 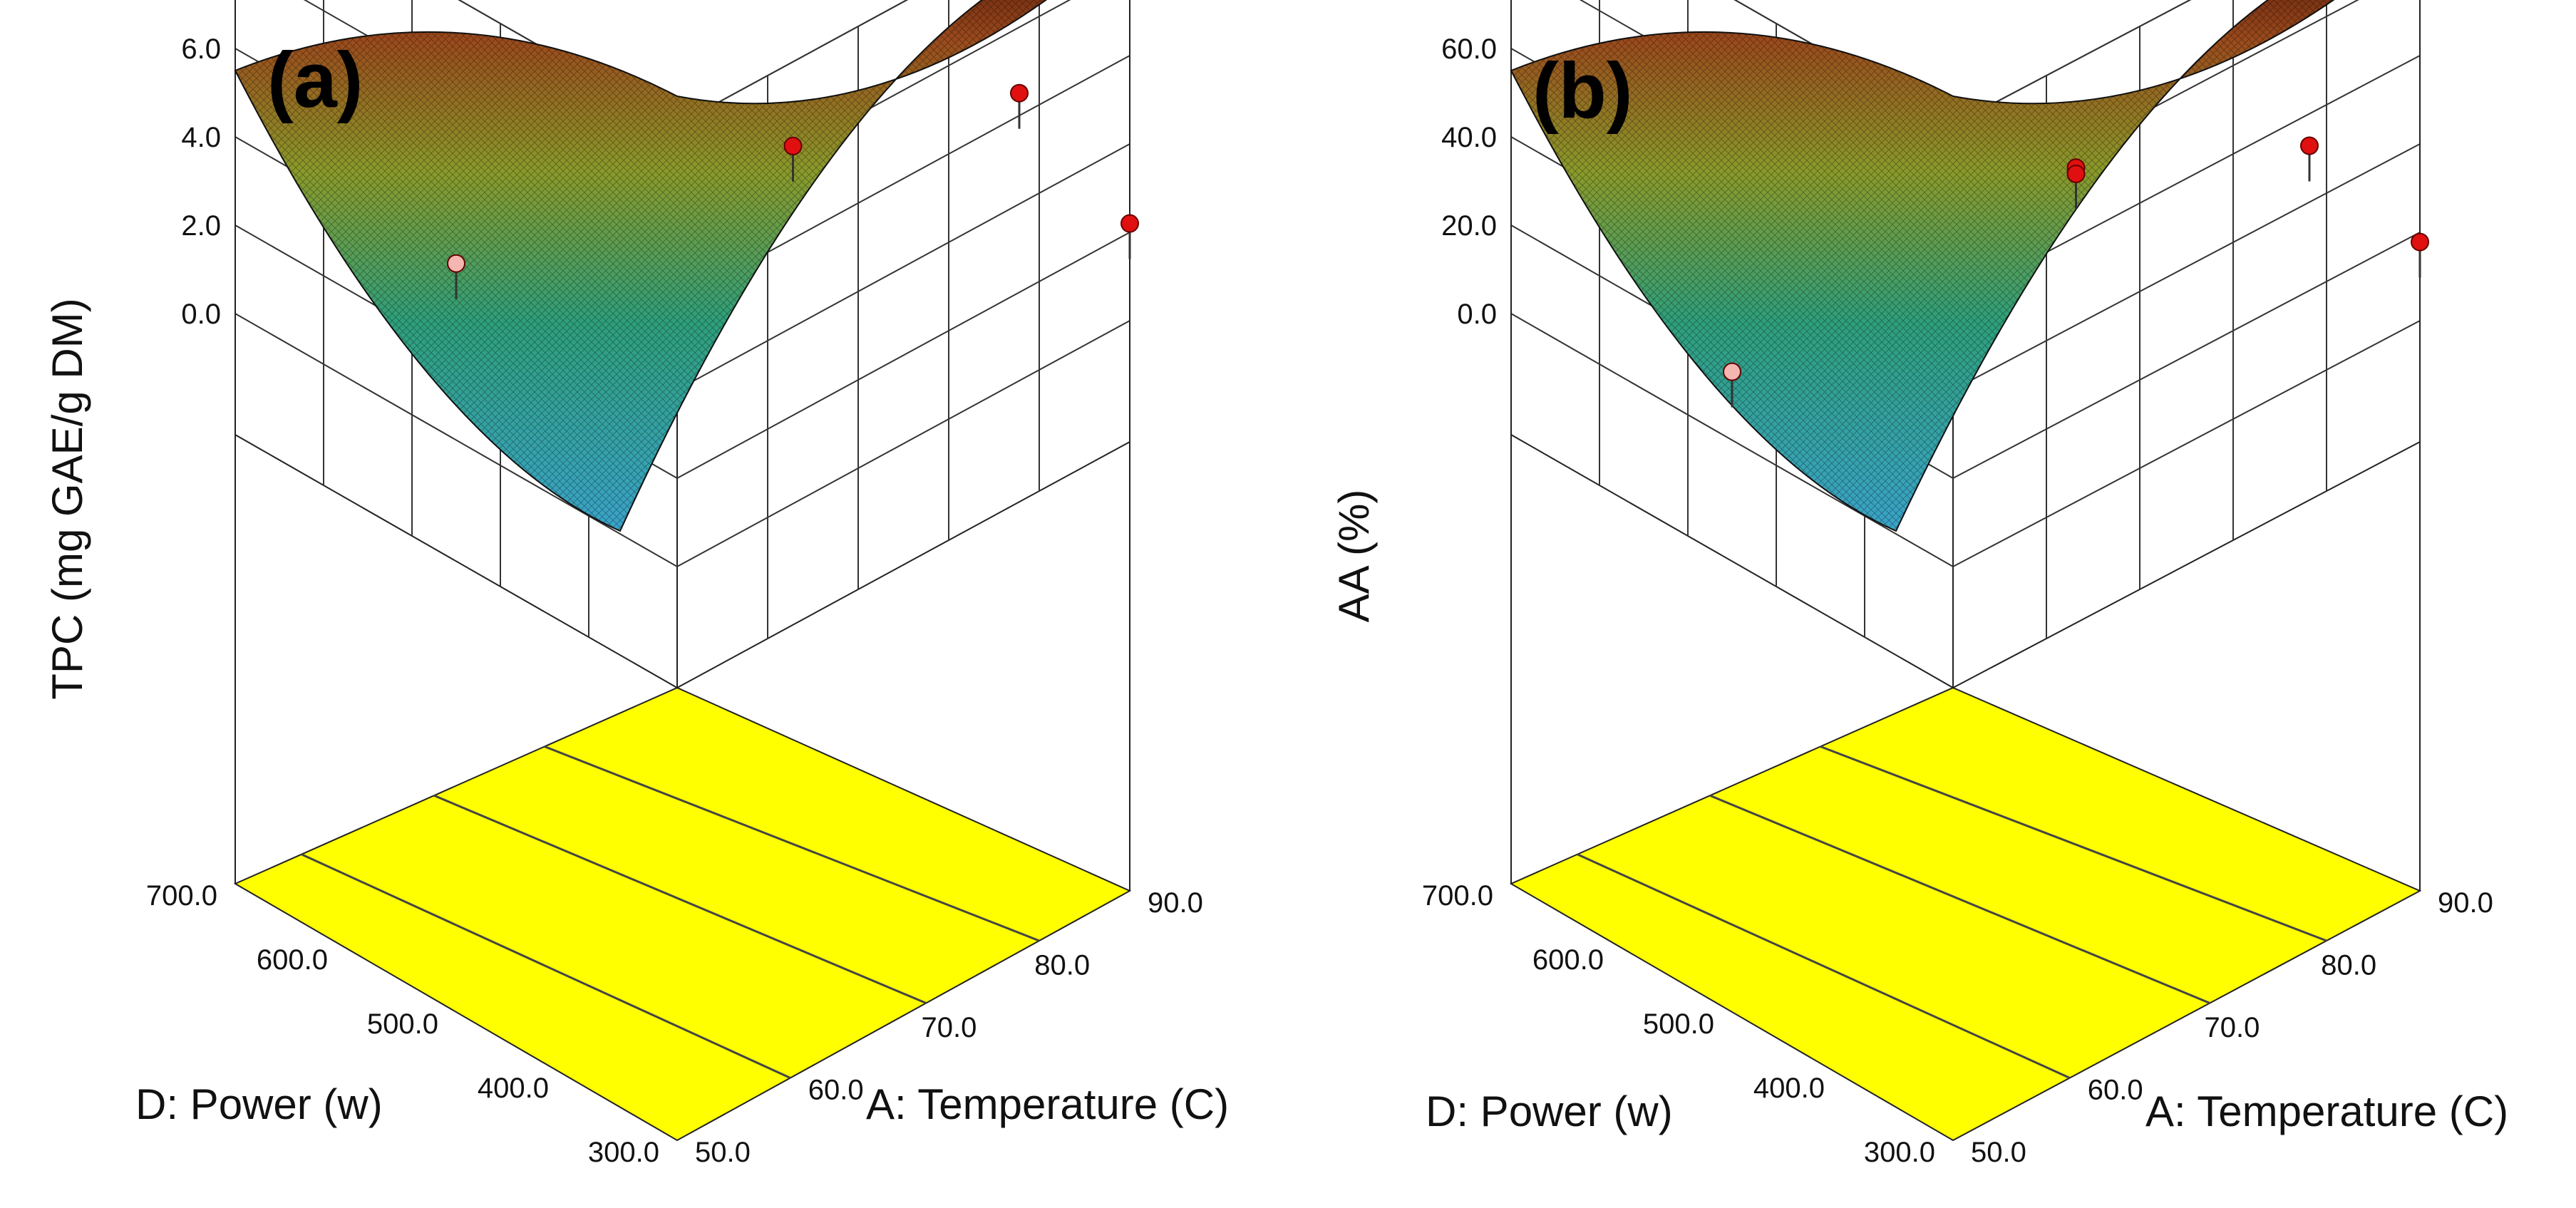 What do you see at coordinates (1354, 556) in the screenshot?
I see `z-axis-label: AA (%)` at bounding box center [1354, 556].